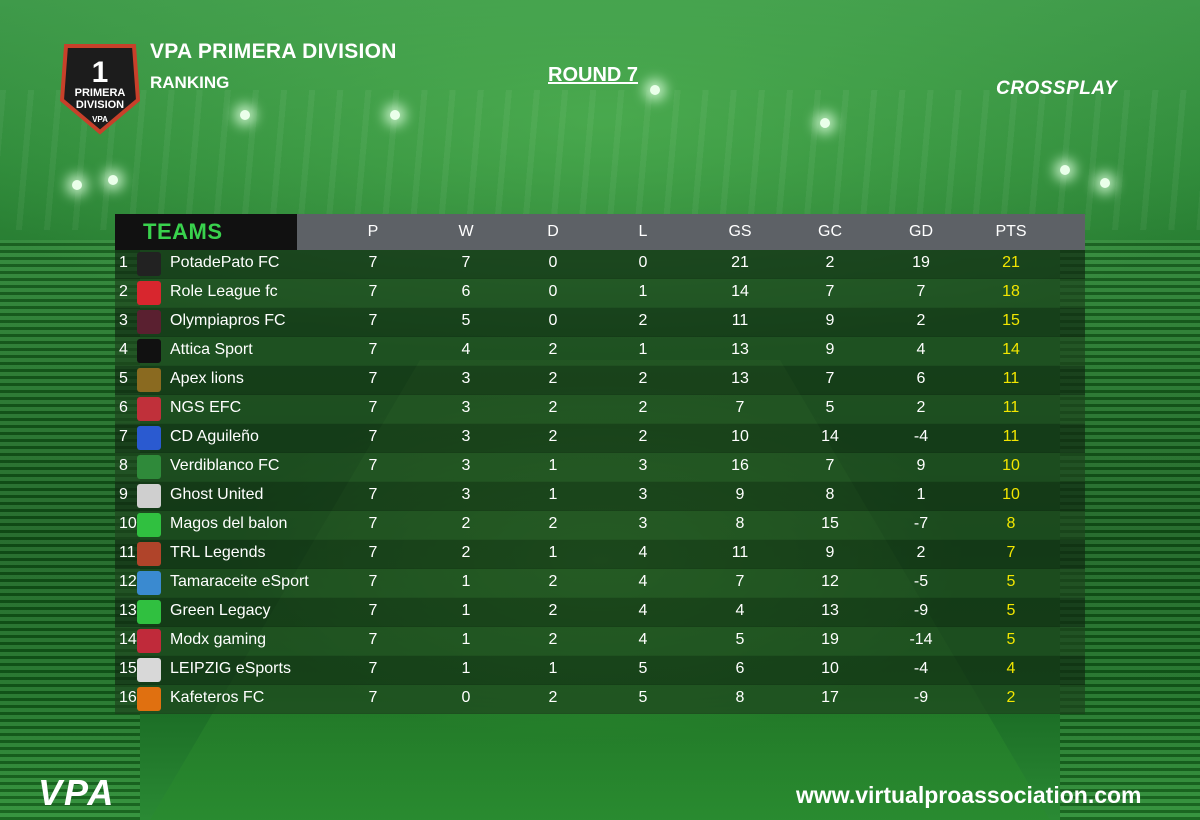  What do you see at coordinates (921, 697) in the screenshot?
I see `stat-gd: -9` at bounding box center [921, 697].